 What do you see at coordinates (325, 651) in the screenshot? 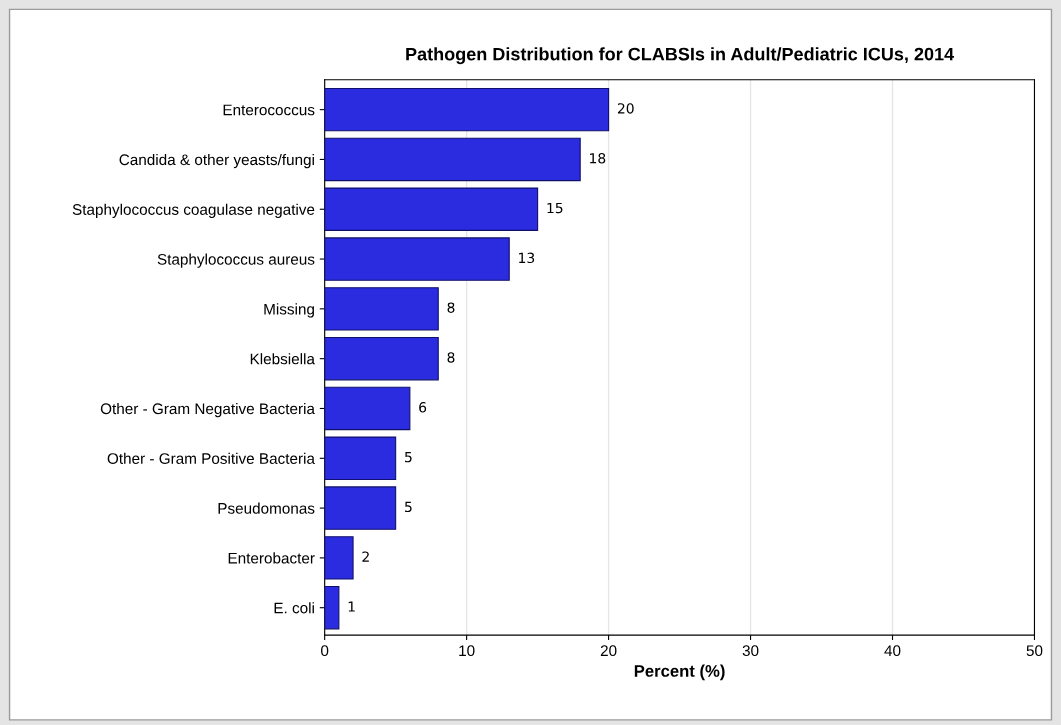
I see `x-tick-label: 0` at bounding box center [325, 651].